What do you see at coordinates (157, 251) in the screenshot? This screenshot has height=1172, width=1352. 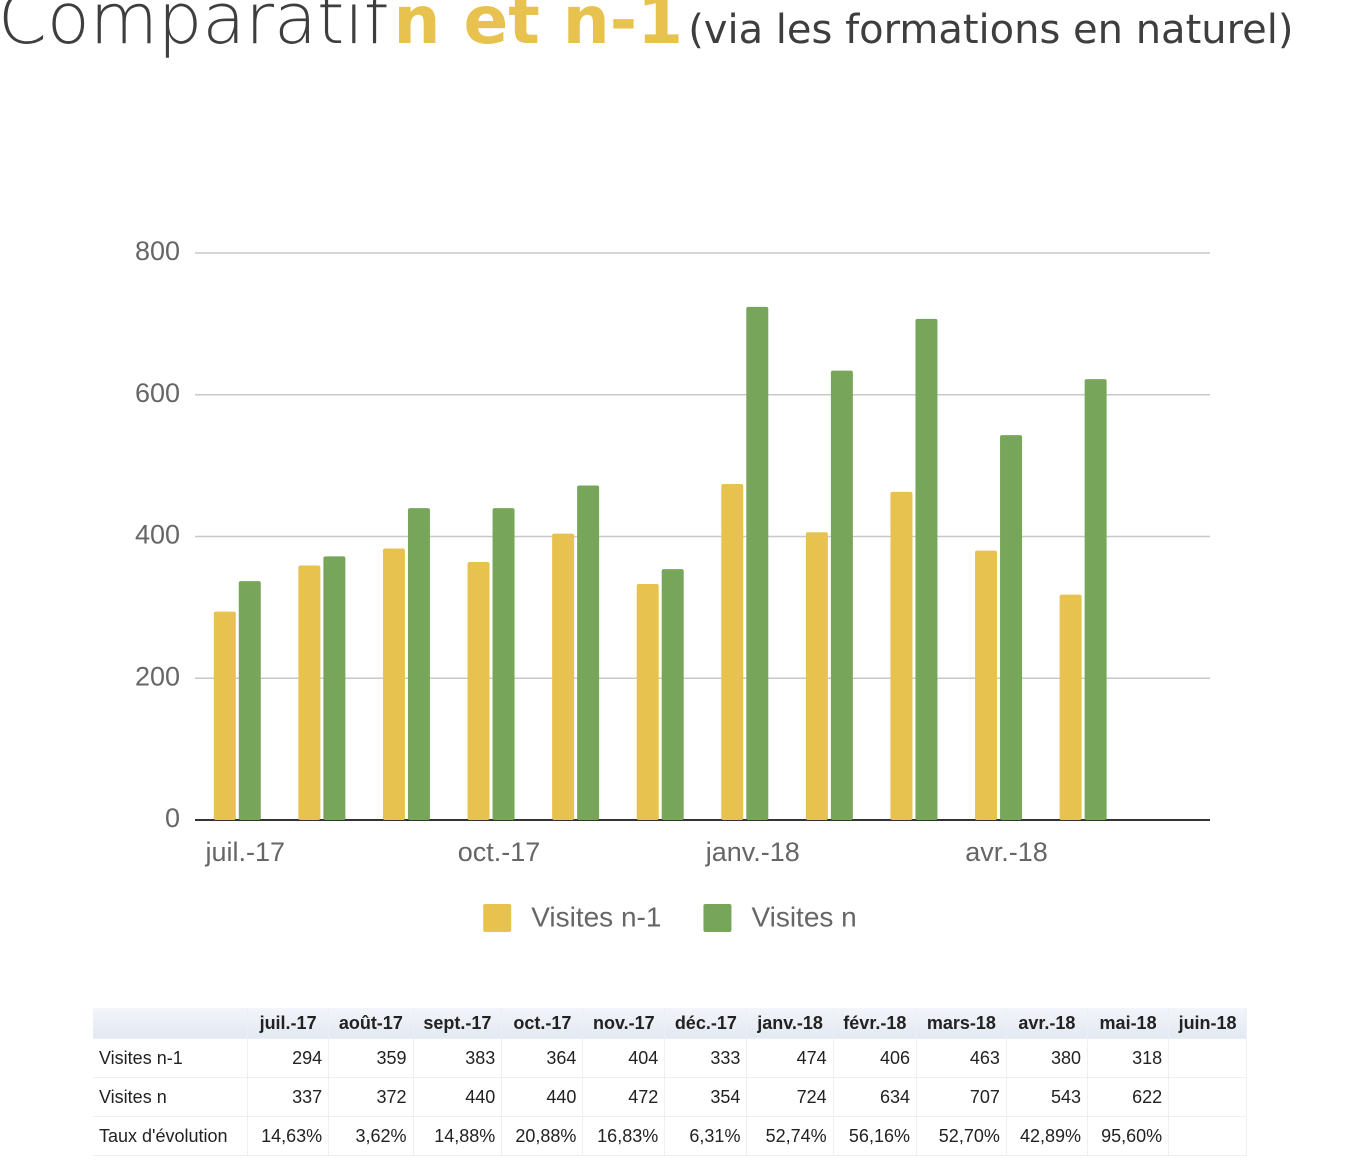 I see `y-tick-label: 800` at bounding box center [157, 251].